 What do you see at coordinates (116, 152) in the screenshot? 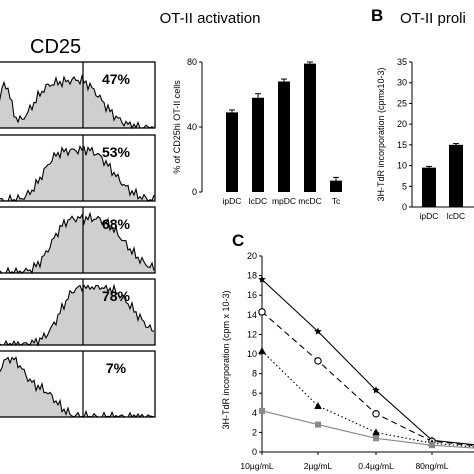
I see `histogram-percent: 53%` at bounding box center [116, 152].